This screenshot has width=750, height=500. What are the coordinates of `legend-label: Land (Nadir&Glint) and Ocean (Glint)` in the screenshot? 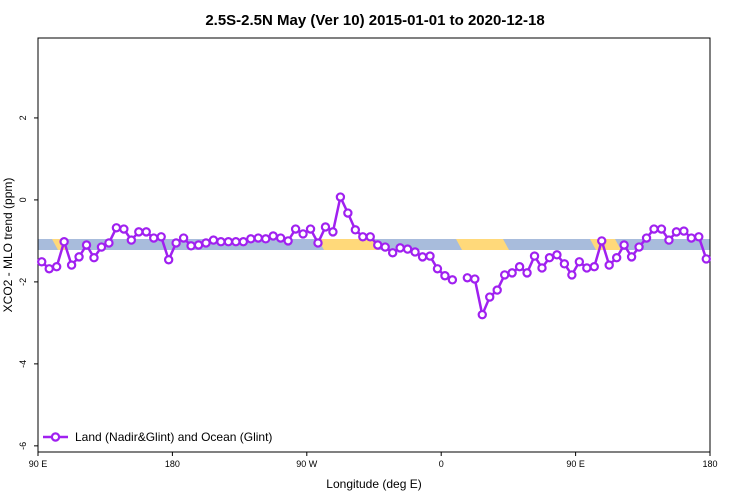 It's located at (173, 437).